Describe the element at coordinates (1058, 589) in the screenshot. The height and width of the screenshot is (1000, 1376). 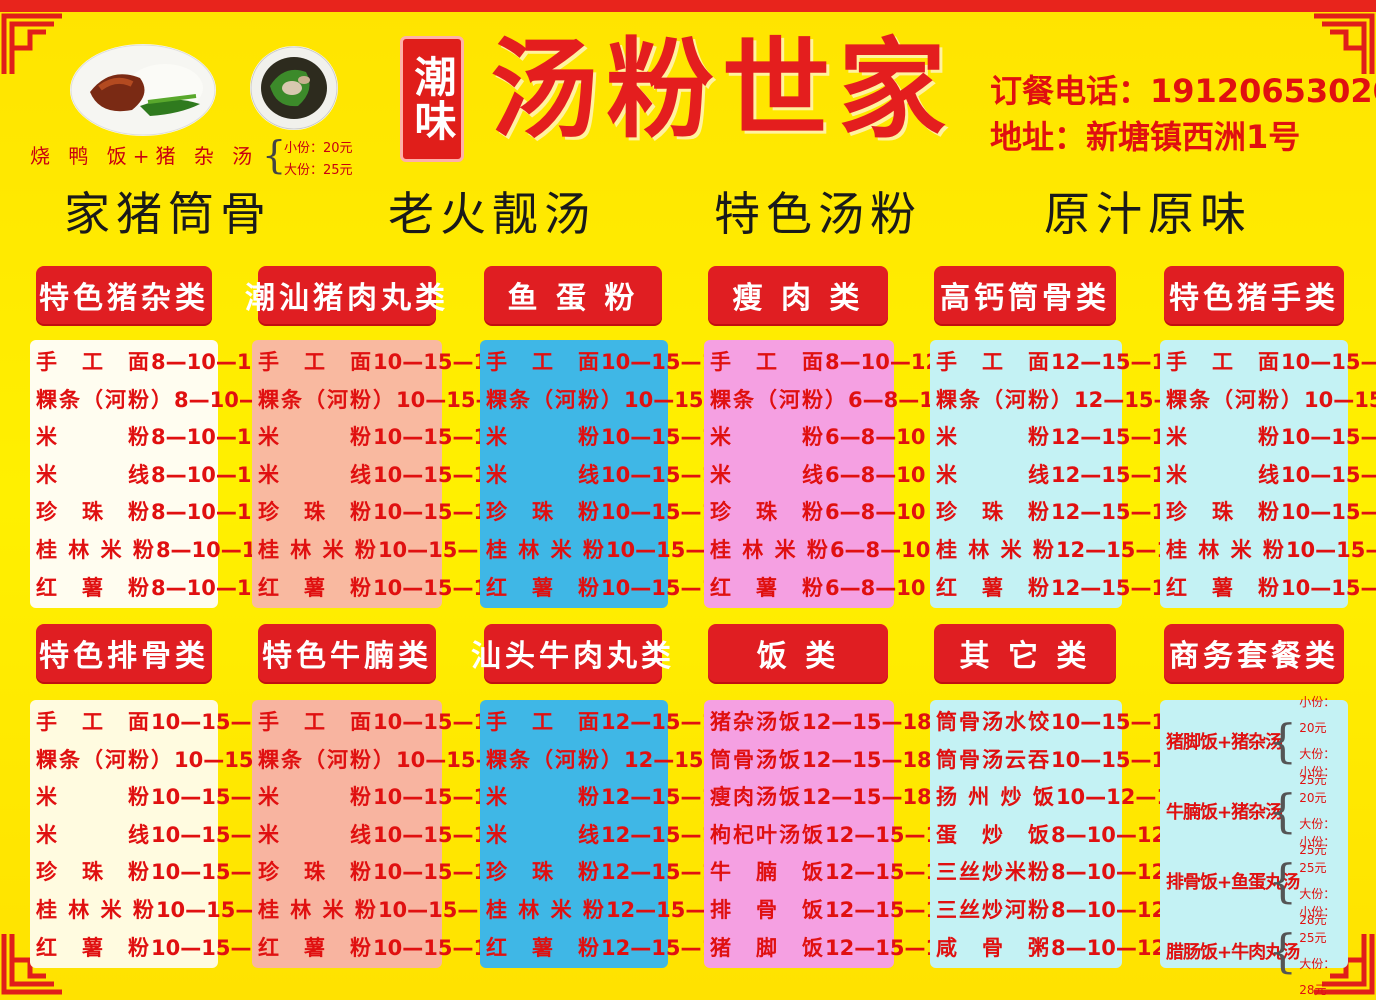
I see `menu-item-row: 红 薯 粉 12—15—18` at that location.